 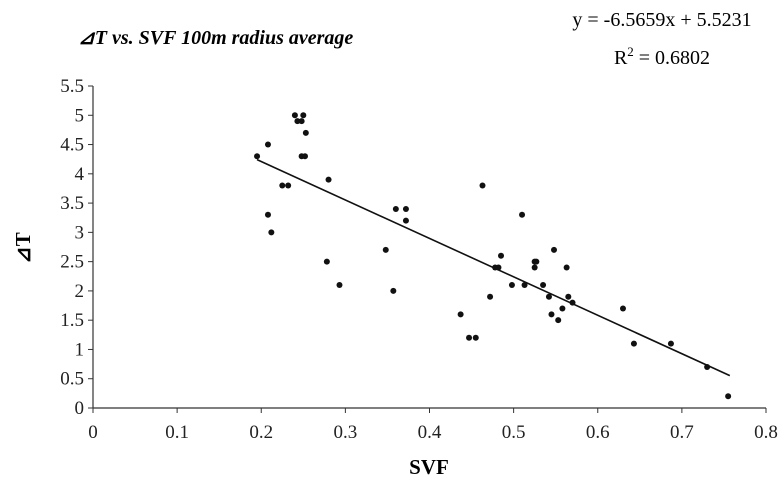 What do you see at coordinates (72, 86) in the screenshot?
I see `y-tick-label: 5.5` at bounding box center [72, 86].